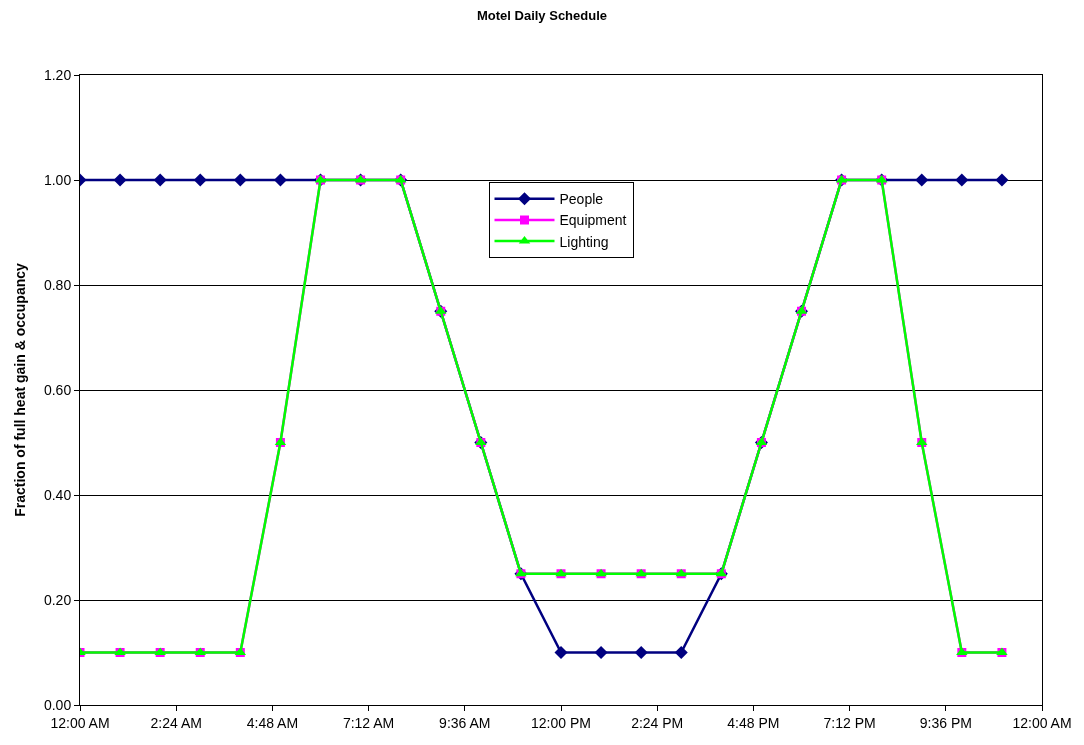 This screenshot has height=745, width=1084. What do you see at coordinates (272, 722) in the screenshot?
I see `x-tick-label: 4:48 AM` at bounding box center [272, 722].